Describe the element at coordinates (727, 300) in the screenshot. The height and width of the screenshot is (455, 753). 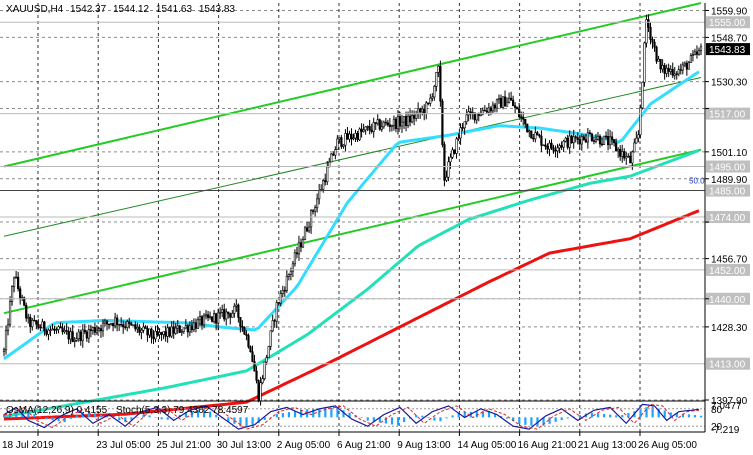
I see `level-label: 1440.00` at that location.